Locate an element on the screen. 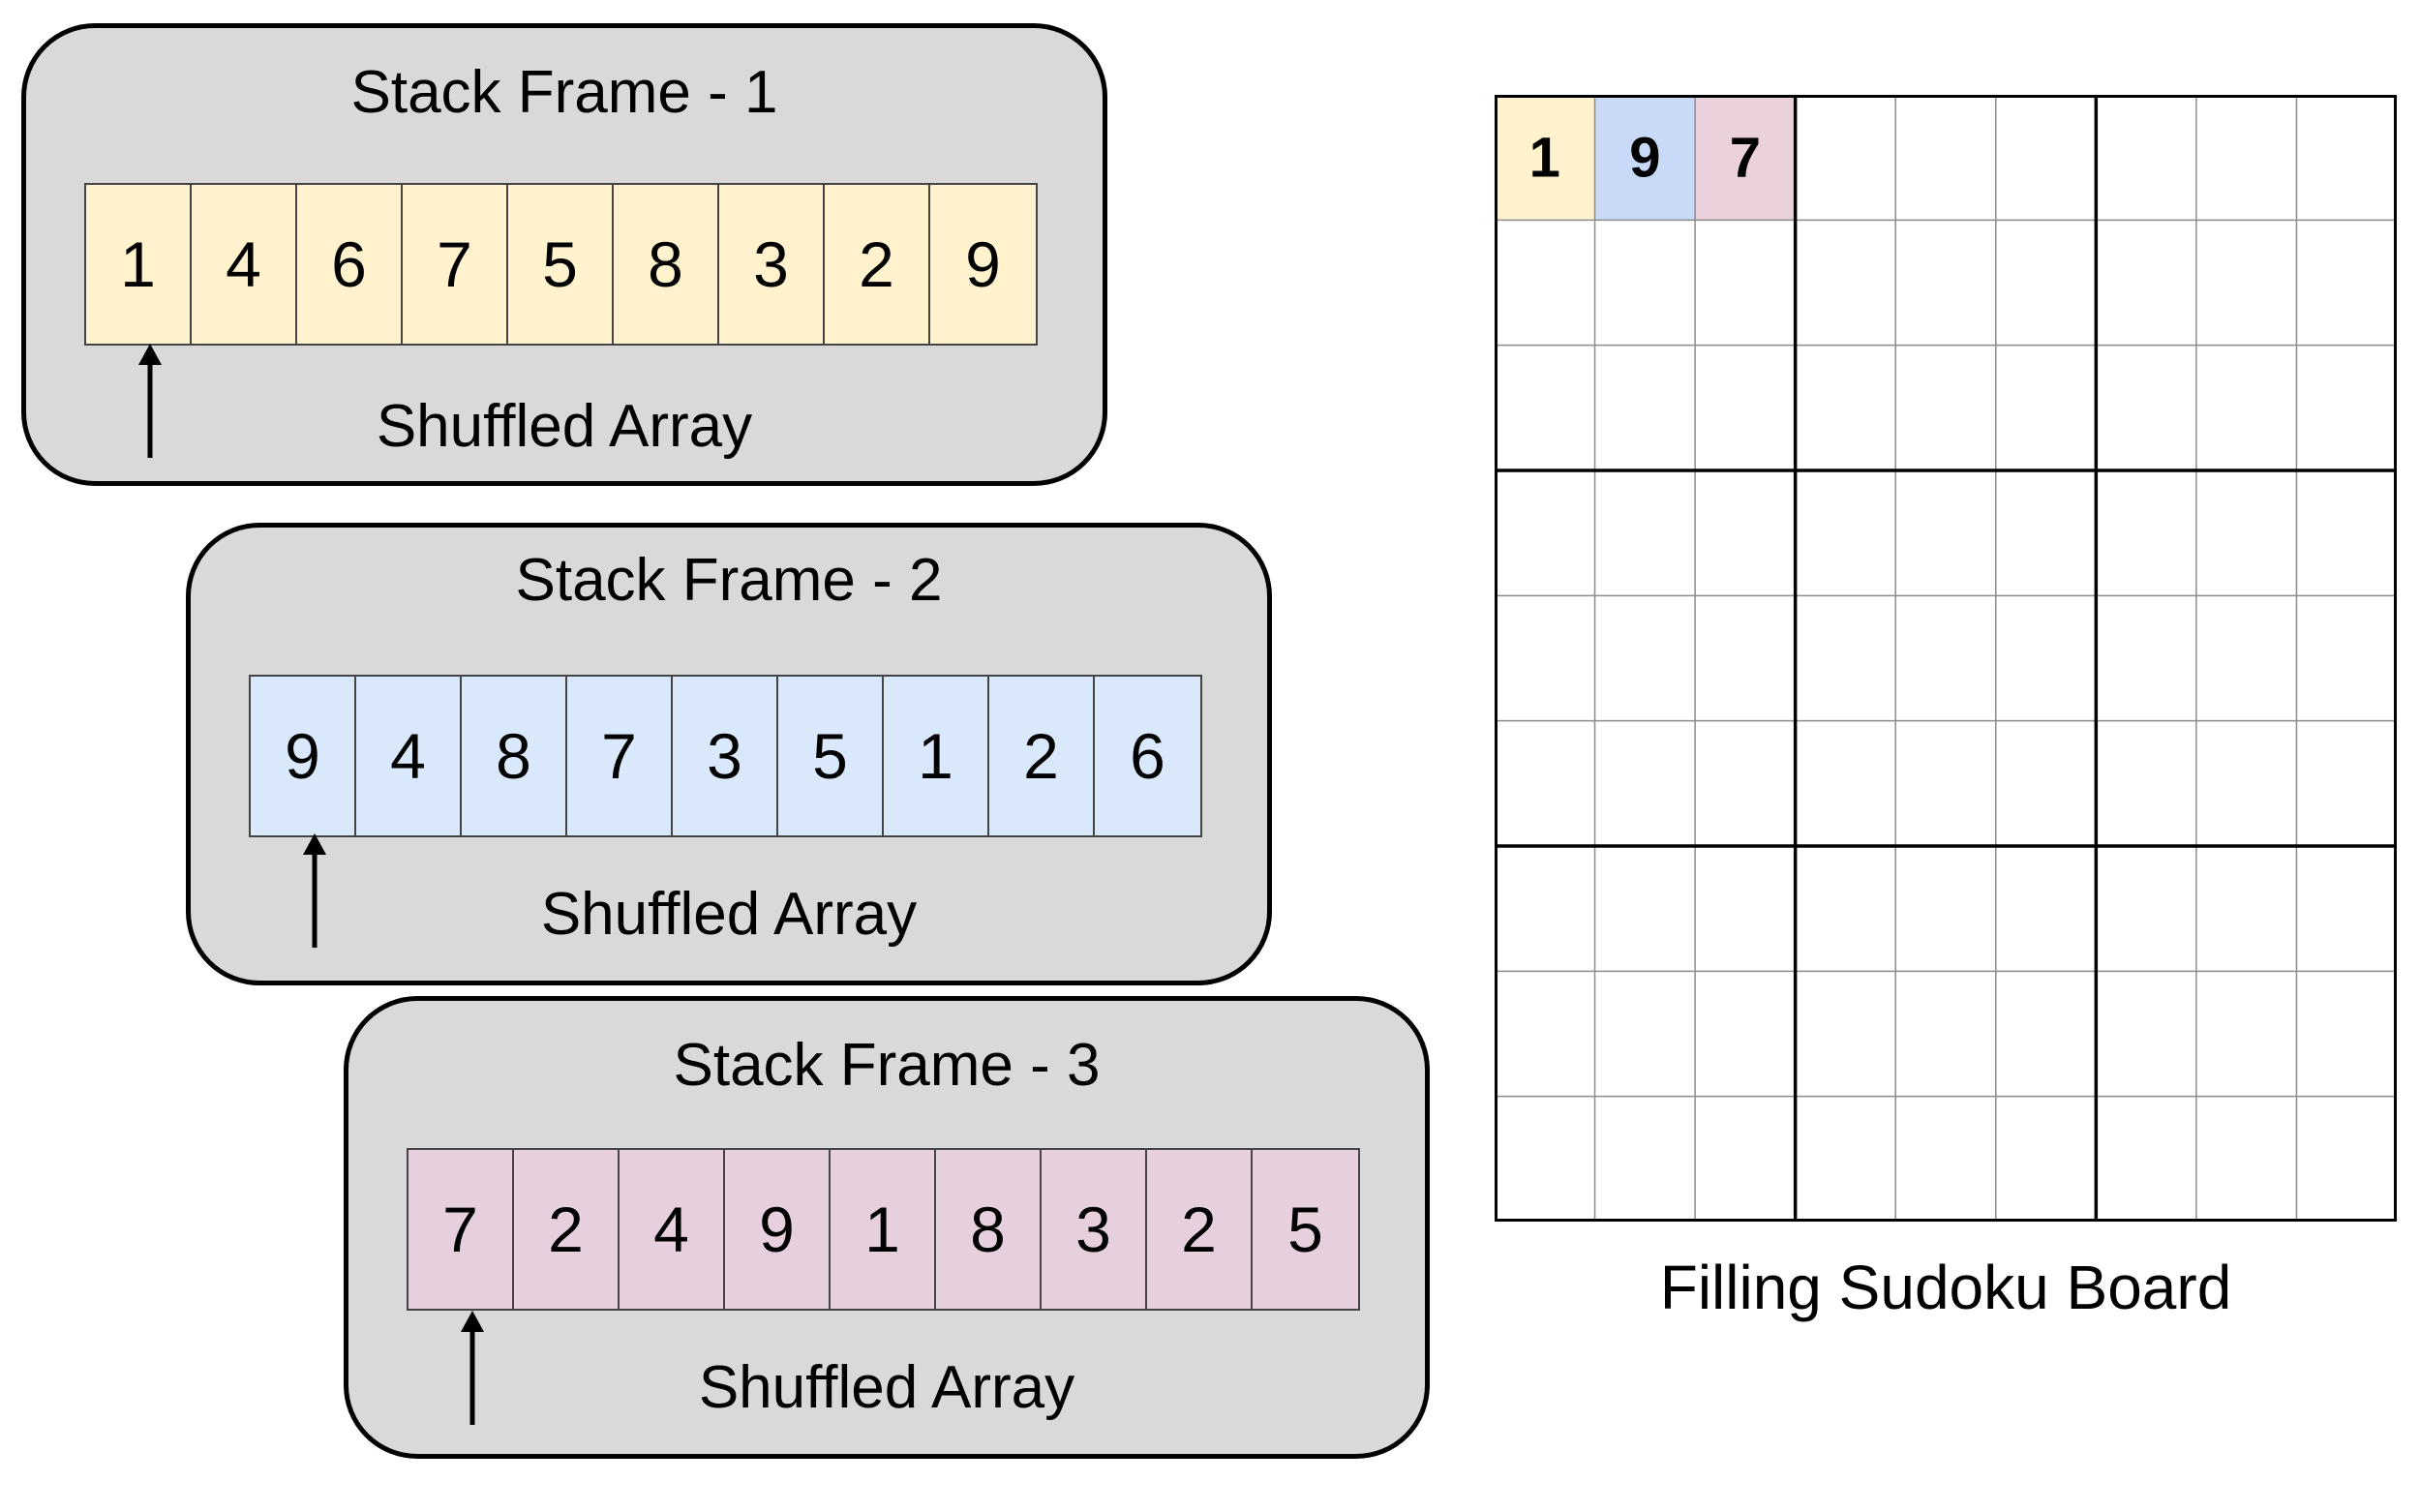  board-cell-value: 1 is located at coordinates (1544, 158).